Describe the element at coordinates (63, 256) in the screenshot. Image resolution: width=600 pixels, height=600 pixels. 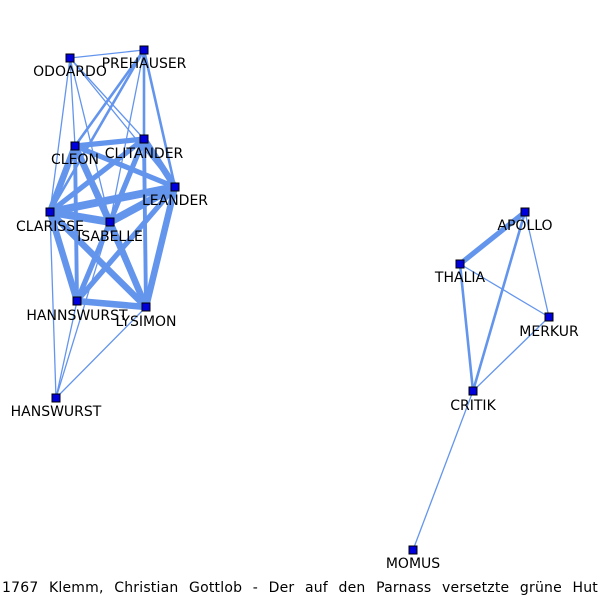
I see `edge-clarisse-hannswurst` at that location.